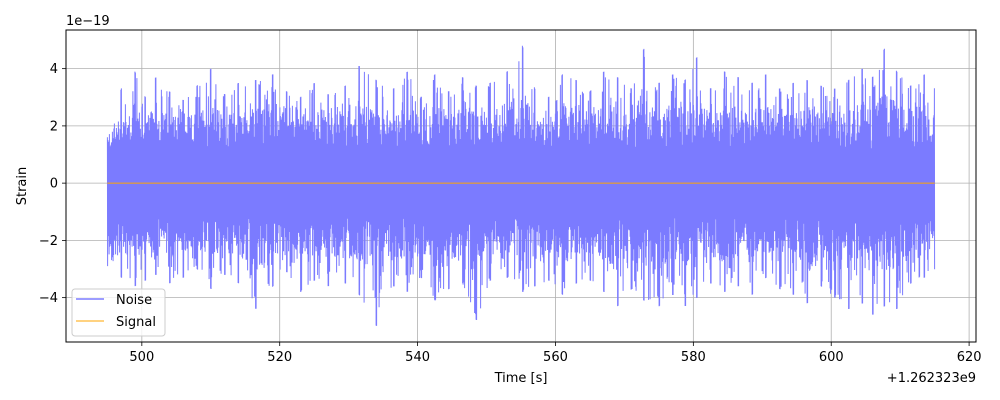 Image resolution: width=1000 pixels, height=400 pixels. I want to click on legend: Noise Signal, so click(118, 312).